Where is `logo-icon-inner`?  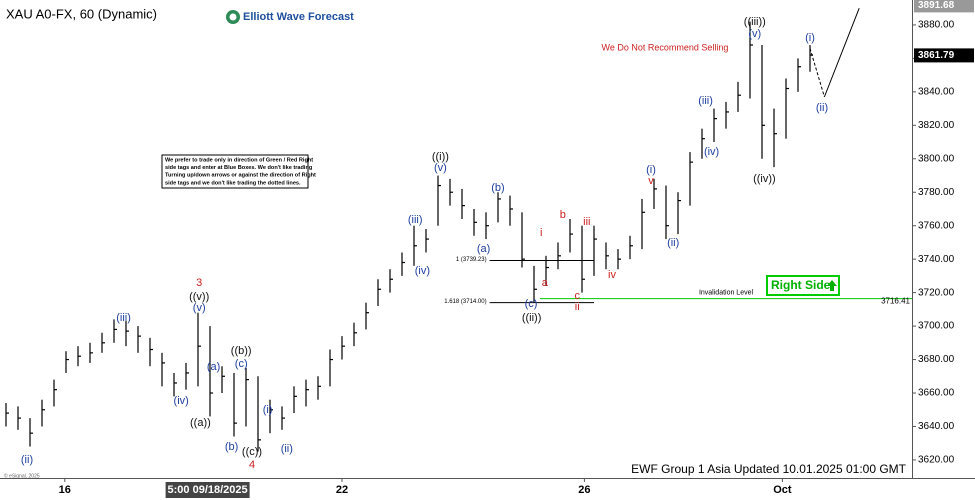 logo-icon-inner is located at coordinates (233, 17).